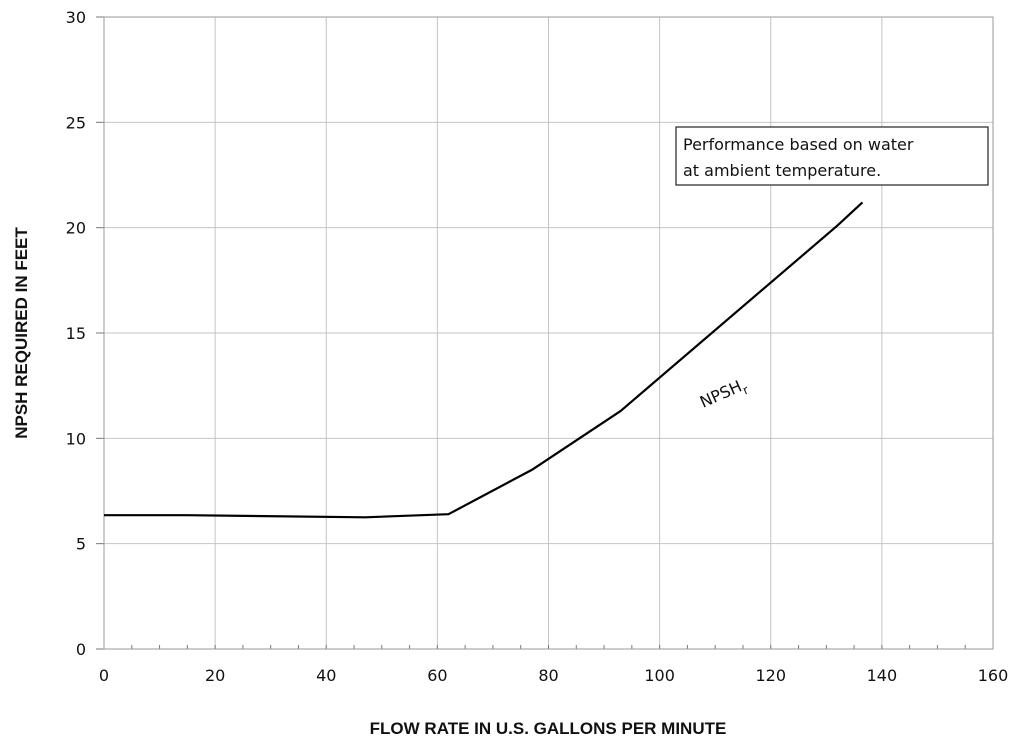  What do you see at coordinates (81, 544) in the screenshot?
I see `y-tick-label: 5` at bounding box center [81, 544].